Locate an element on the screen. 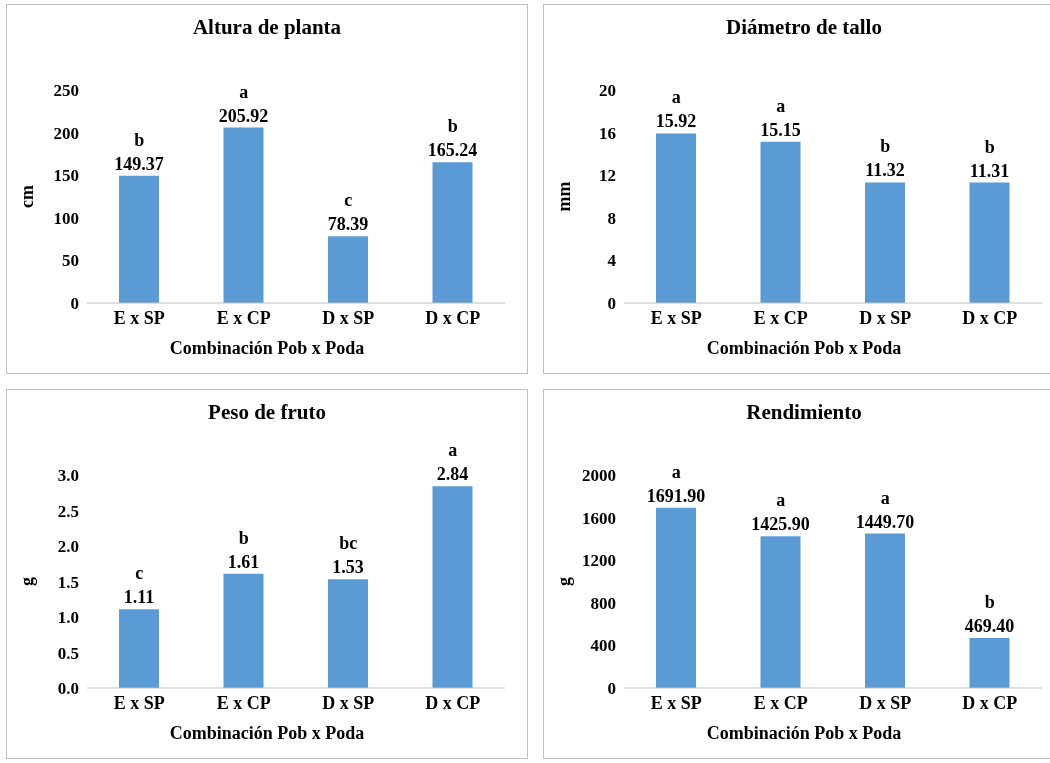  data-label: 469.40 is located at coordinates (989, 626).